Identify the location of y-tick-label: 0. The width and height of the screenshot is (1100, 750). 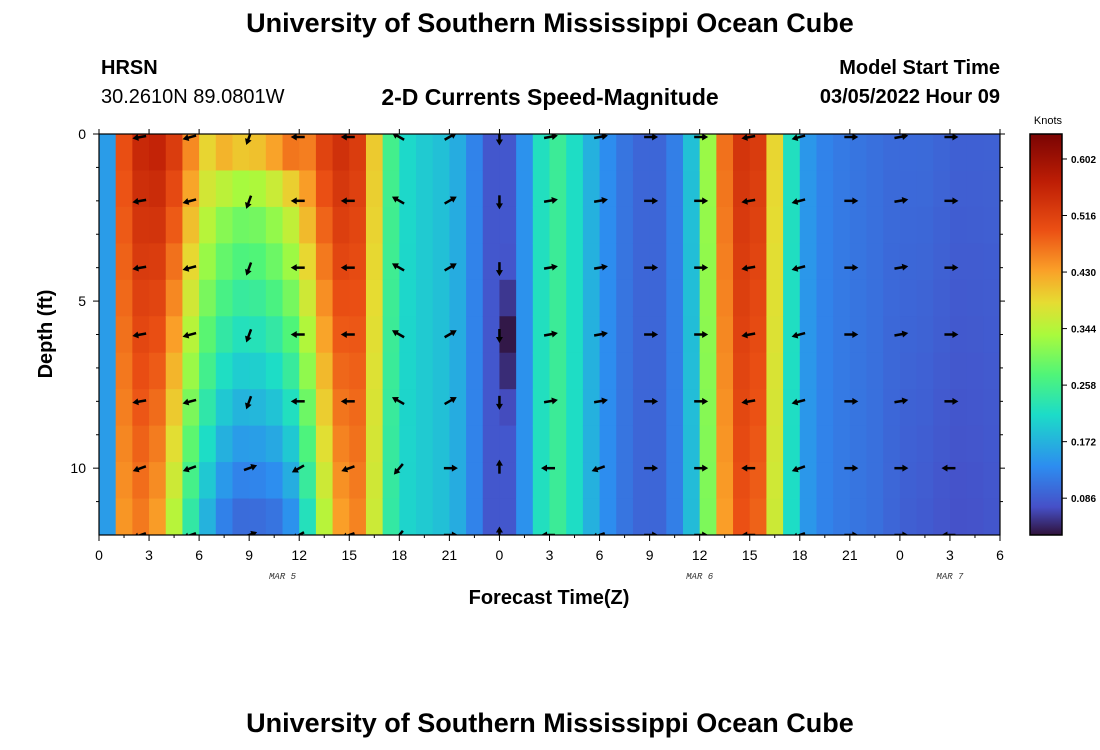
(82, 134).